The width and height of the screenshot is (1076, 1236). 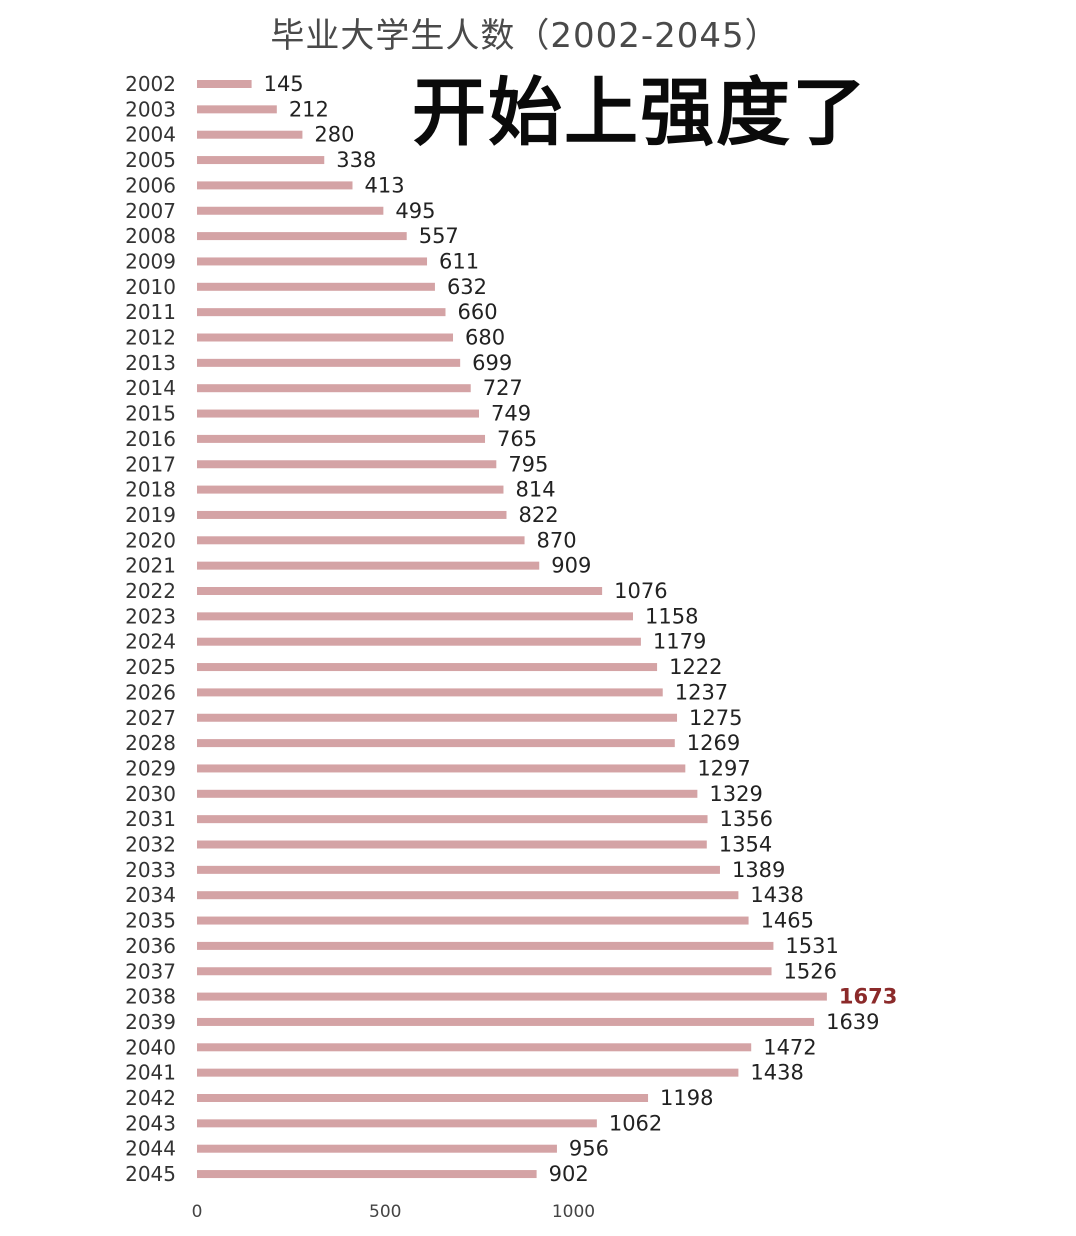 What do you see at coordinates (538, 515) in the screenshot?
I see `data-label: 822` at bounding box center [538, 515].